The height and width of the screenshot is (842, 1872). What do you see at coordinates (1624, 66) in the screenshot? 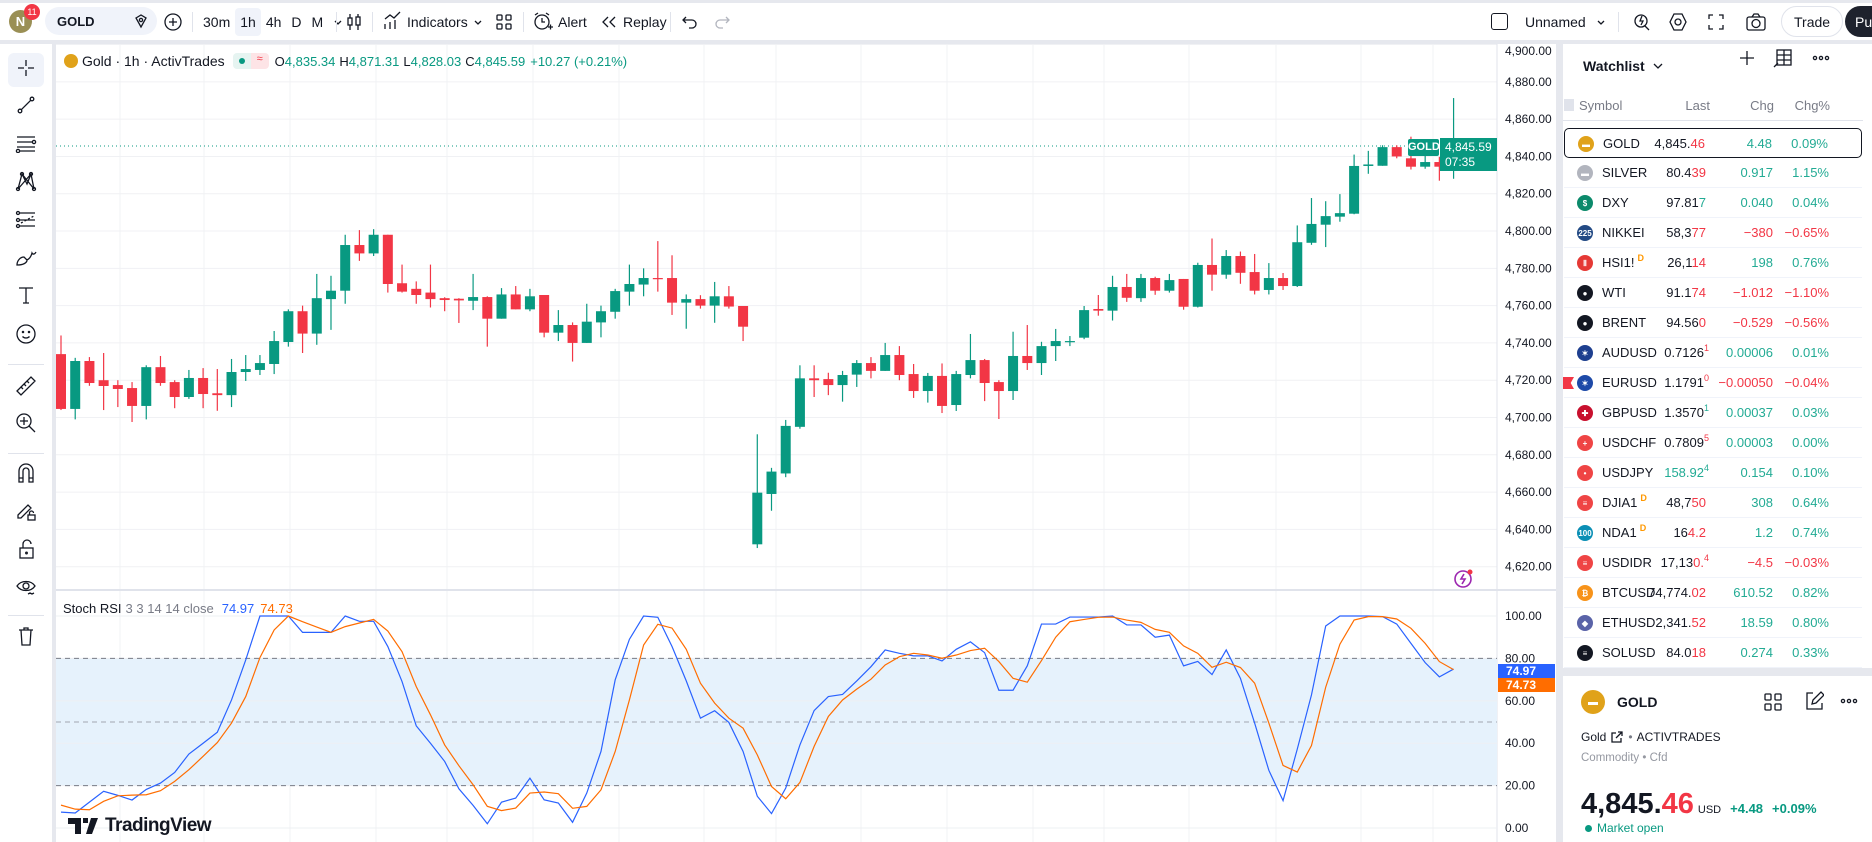
I see `watchlist-title-button: Watchlist` at bounding box center [1624, 66].